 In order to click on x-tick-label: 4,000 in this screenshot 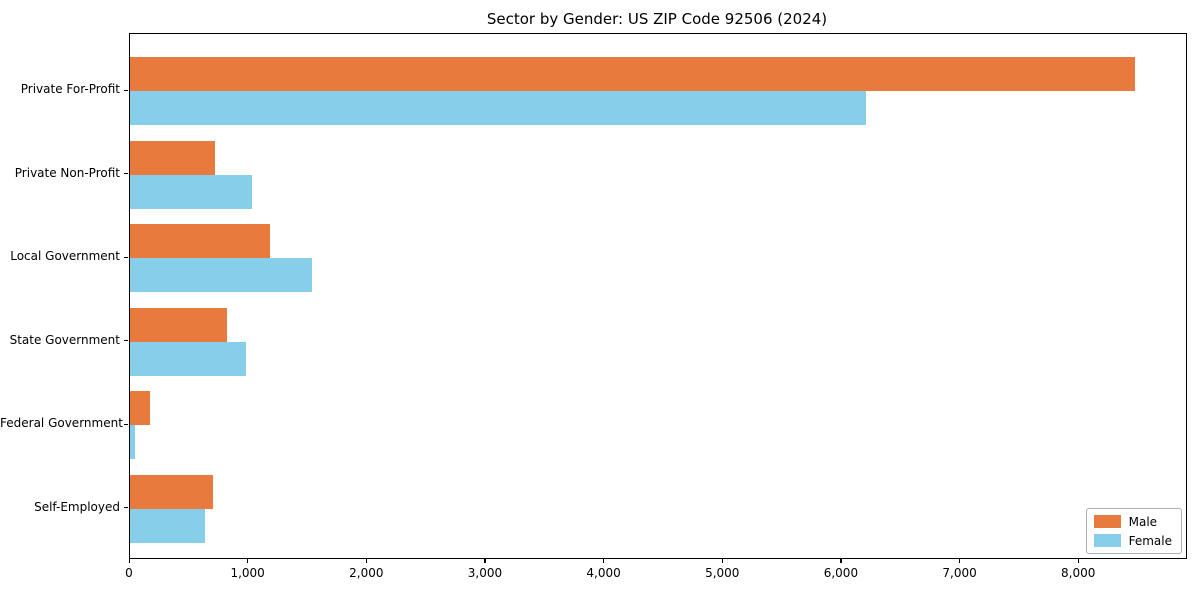, I will do `click(603, 573)`.